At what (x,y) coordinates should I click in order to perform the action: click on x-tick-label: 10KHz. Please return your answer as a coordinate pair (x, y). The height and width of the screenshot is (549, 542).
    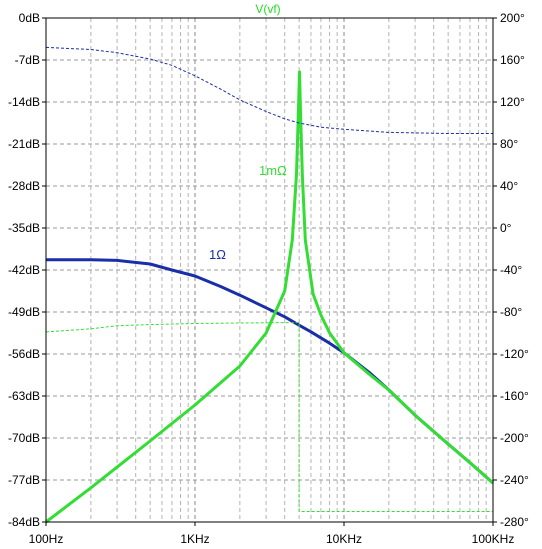
    Looking at the image, I should click on (344, 539).